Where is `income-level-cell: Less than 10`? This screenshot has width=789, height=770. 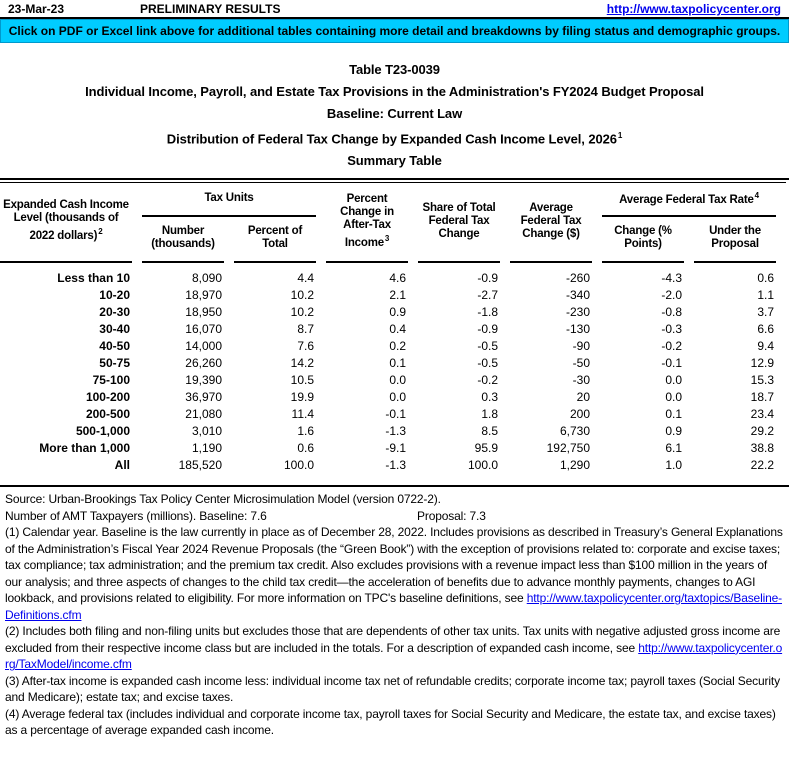 income-level-cell: Less than 10 is located at coordinates (93, 278).